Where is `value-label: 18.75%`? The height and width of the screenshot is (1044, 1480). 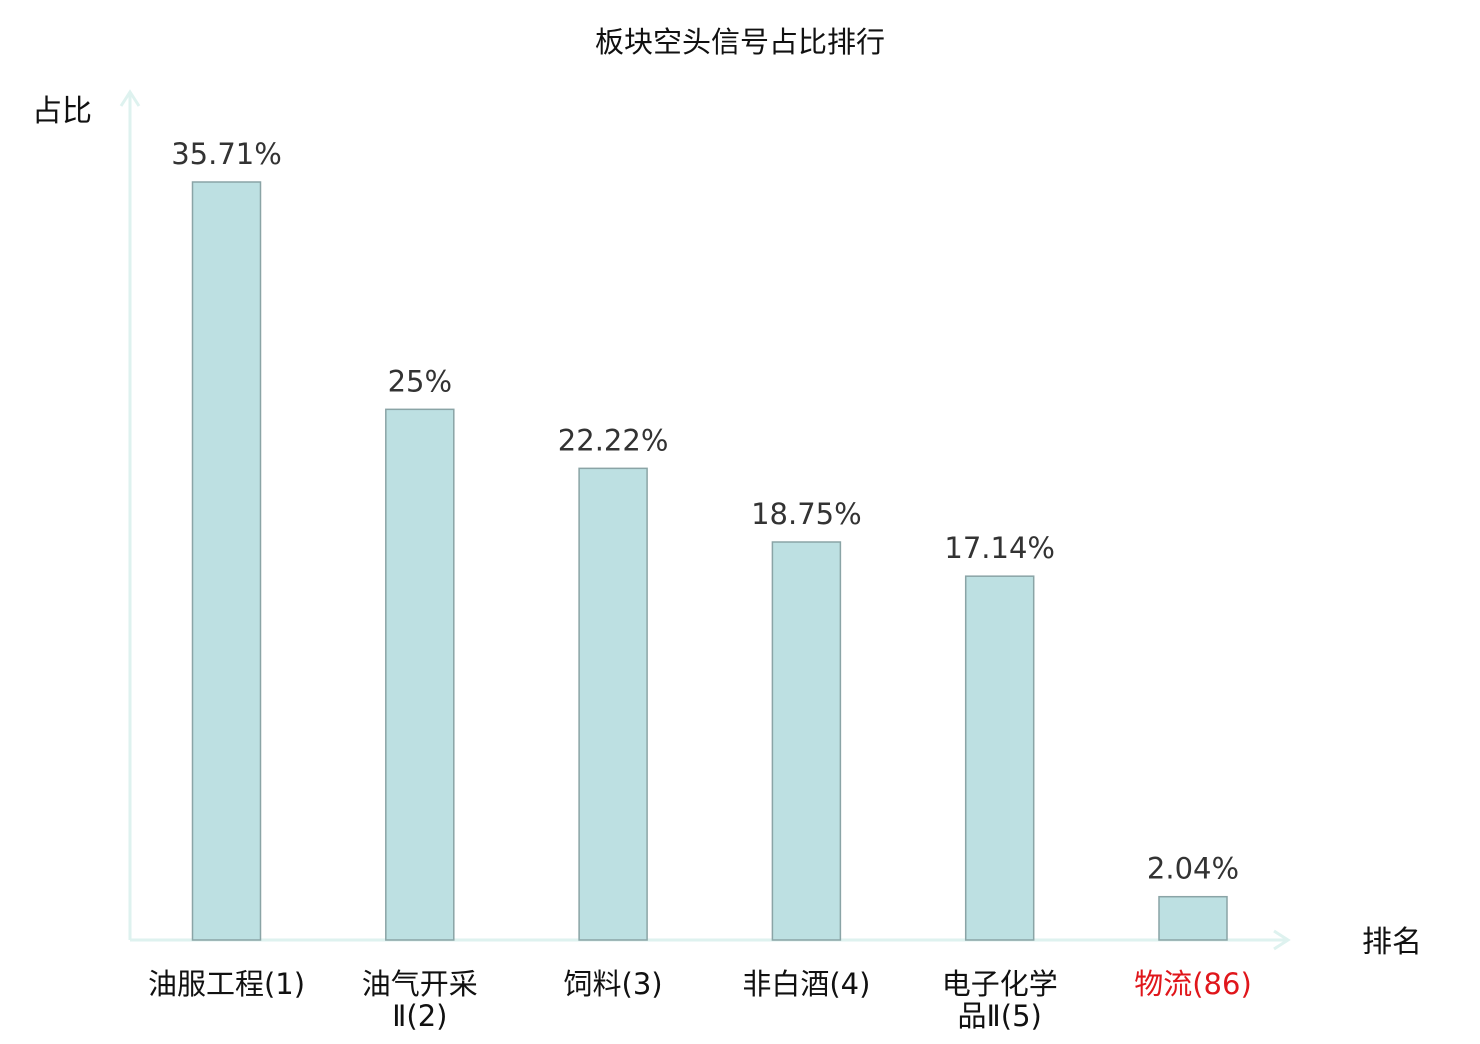 value-label: 18.75% is located at coordinates (806, 514).